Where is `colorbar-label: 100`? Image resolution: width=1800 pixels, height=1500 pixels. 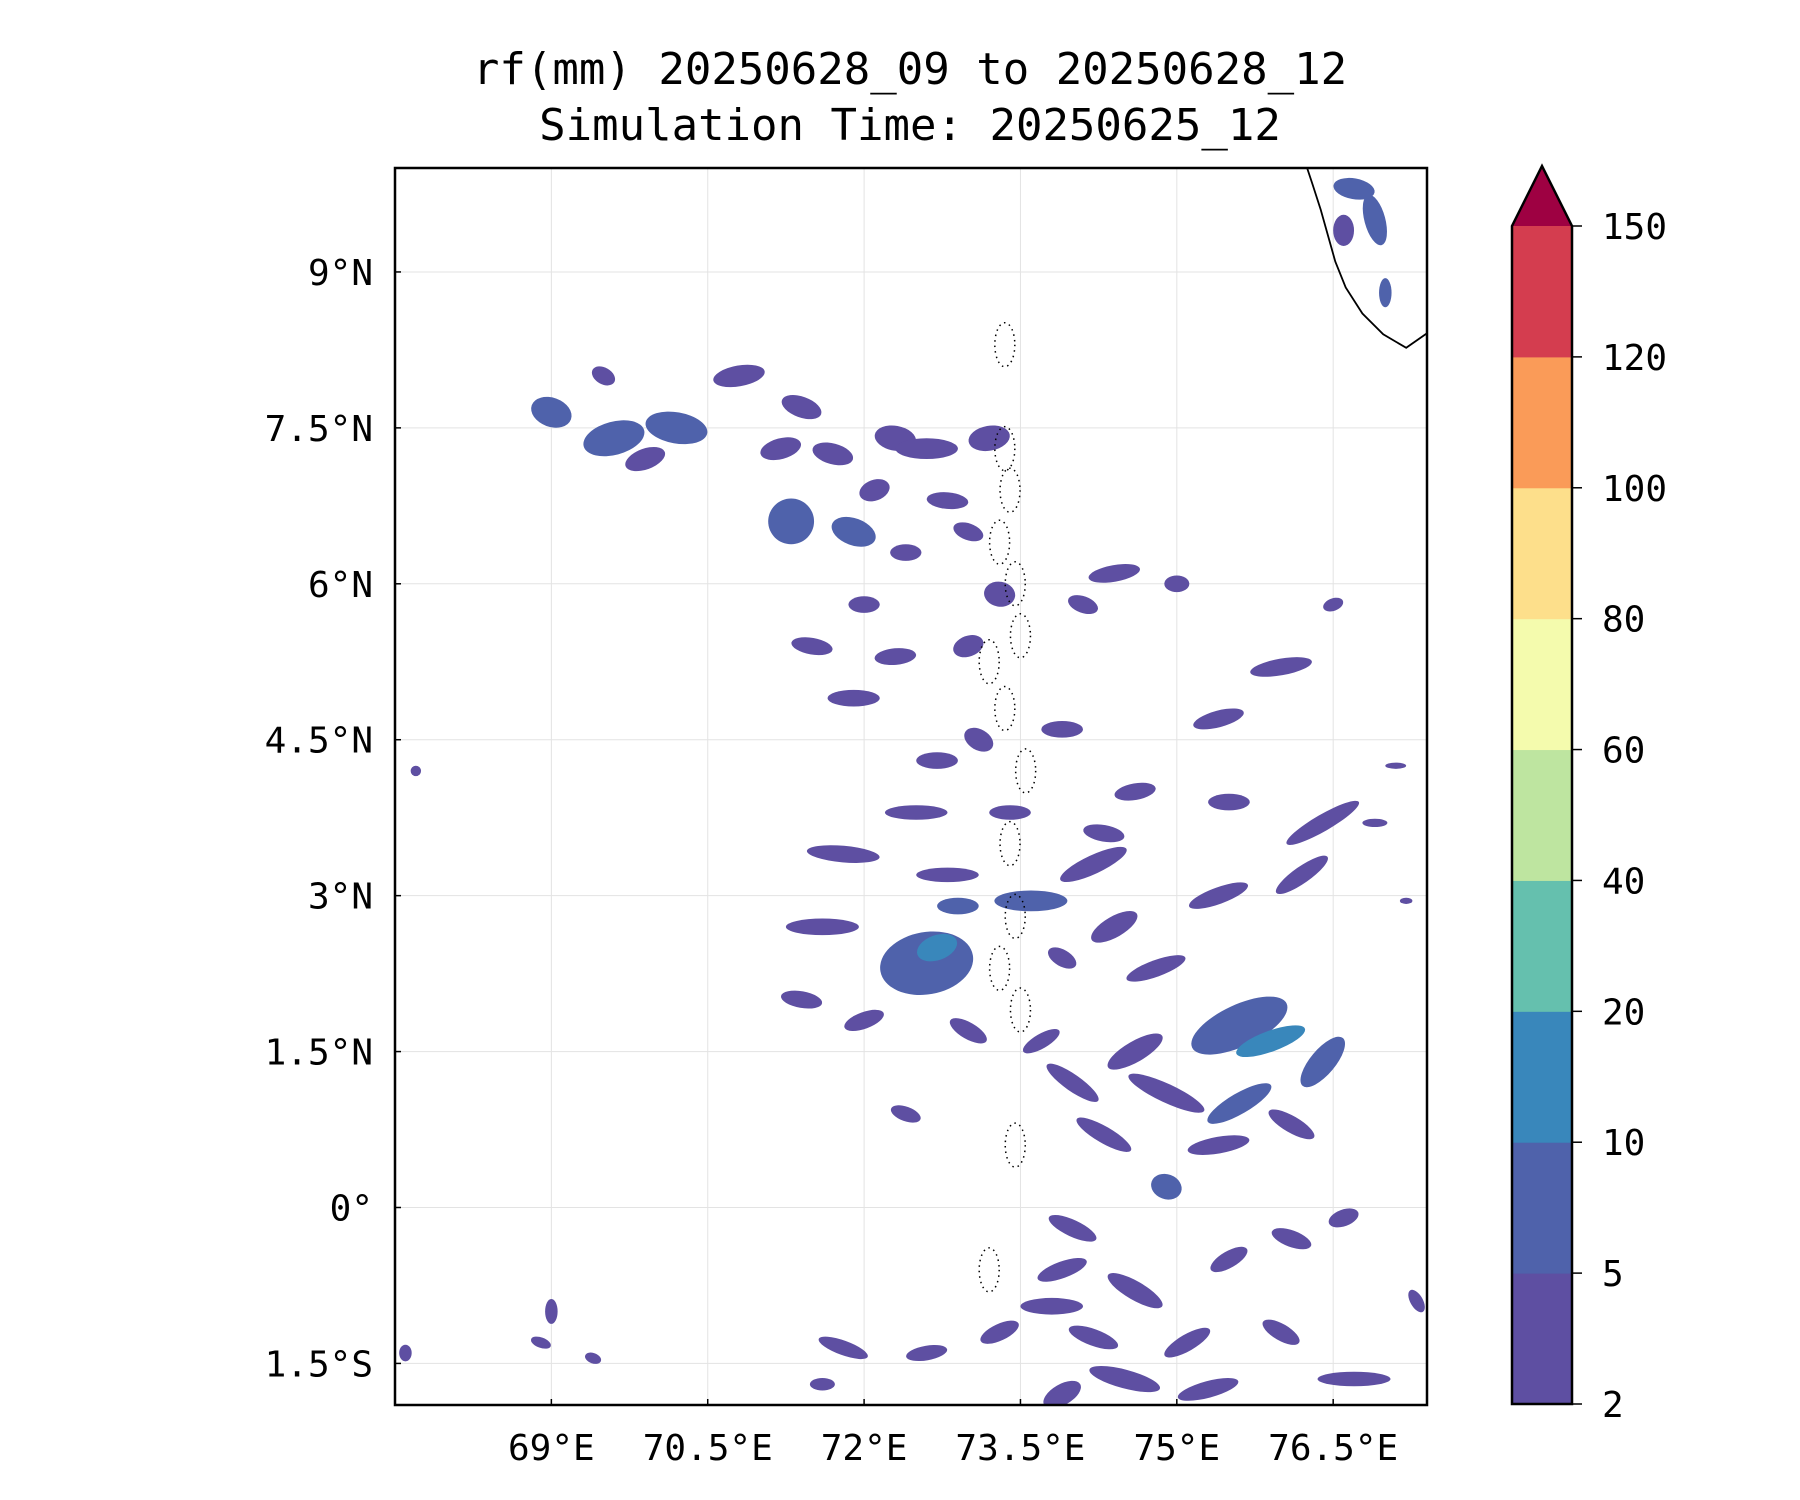
colorbar-label: 100 is located at coordinates (1634, 489).